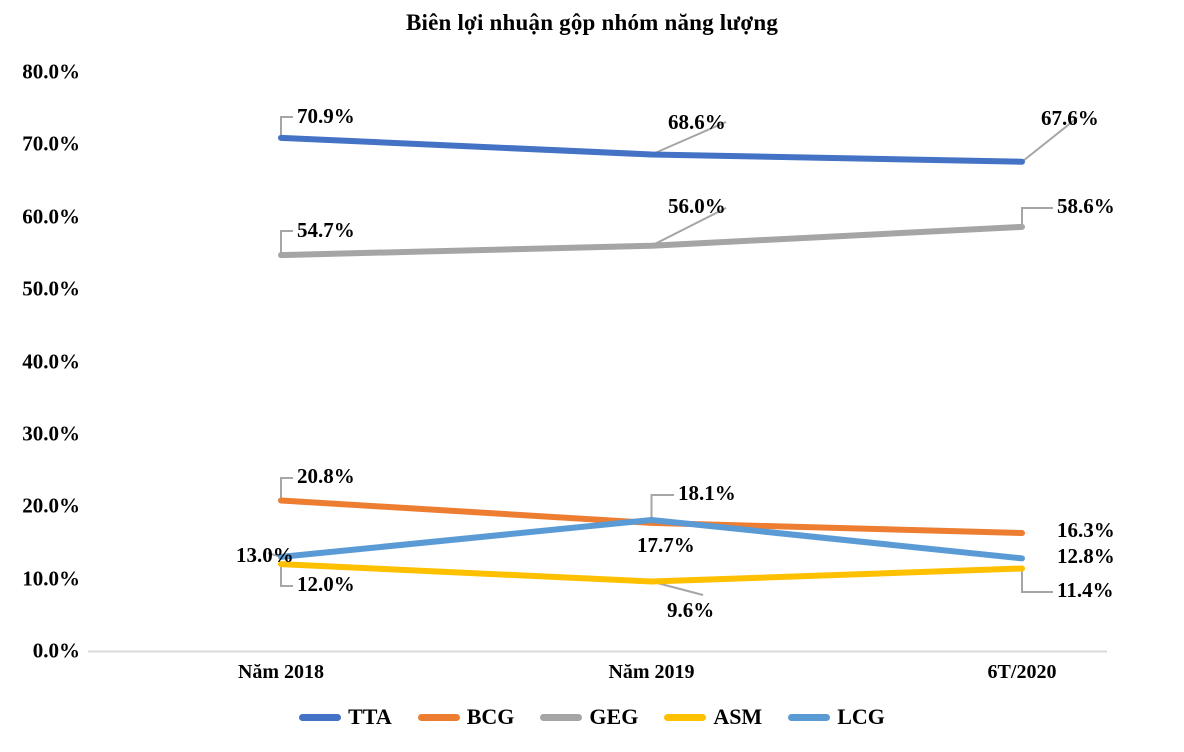  I want to click on data-label: 54.7%, so click(326, 230).